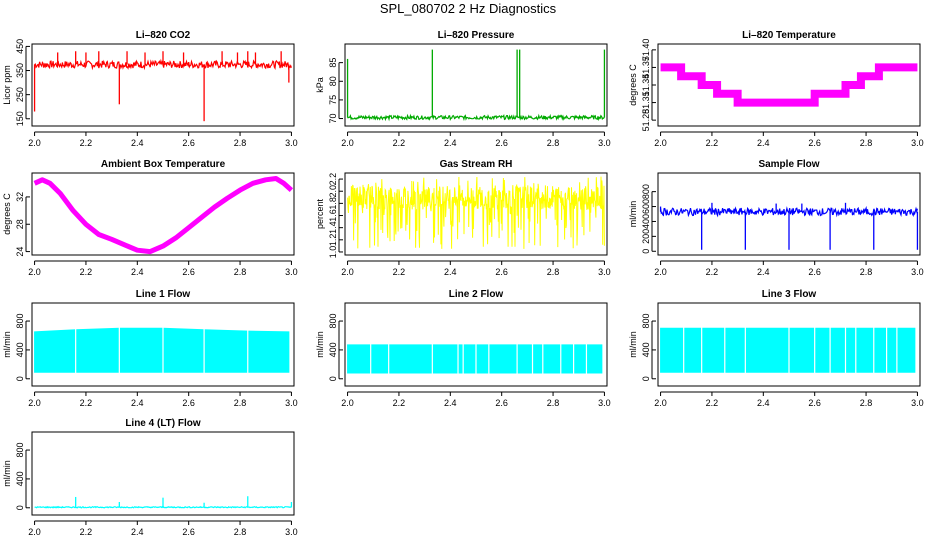  Describe the element at coordinates (163, 164) in the screenshot. I see `chart-title: Ambient Box Temperature` at that location.